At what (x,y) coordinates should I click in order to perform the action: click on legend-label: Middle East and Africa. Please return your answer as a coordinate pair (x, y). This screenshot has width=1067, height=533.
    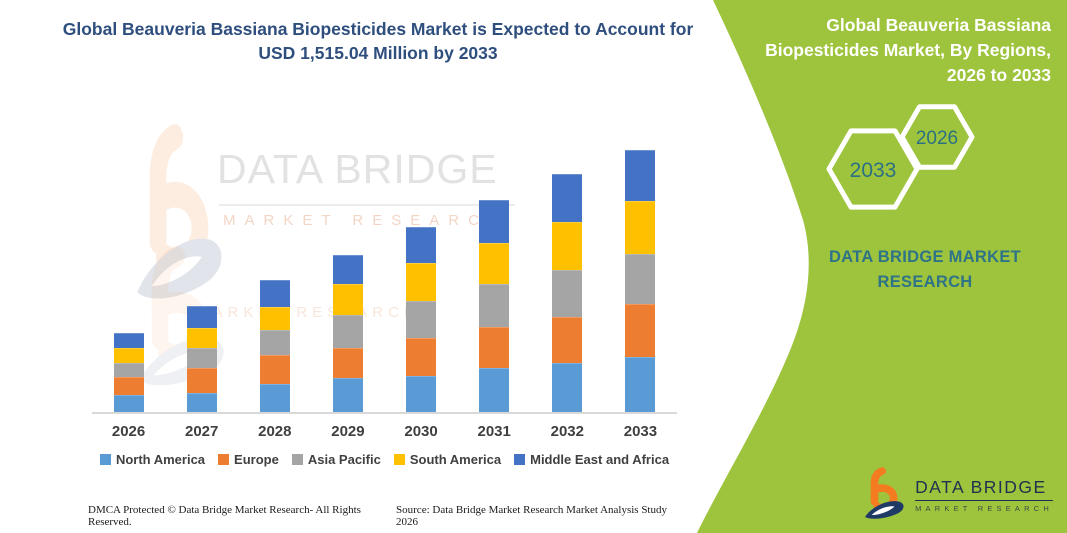
    Looking at the image, I should click on (600, 459).